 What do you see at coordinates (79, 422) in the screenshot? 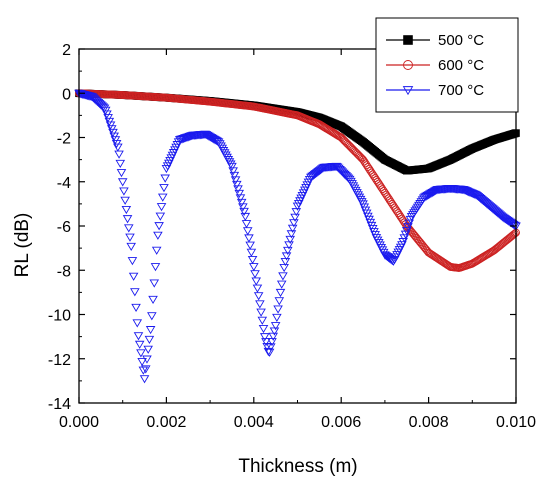
I see `x-tick-label: 0.000` at bounding box center [79, 422].